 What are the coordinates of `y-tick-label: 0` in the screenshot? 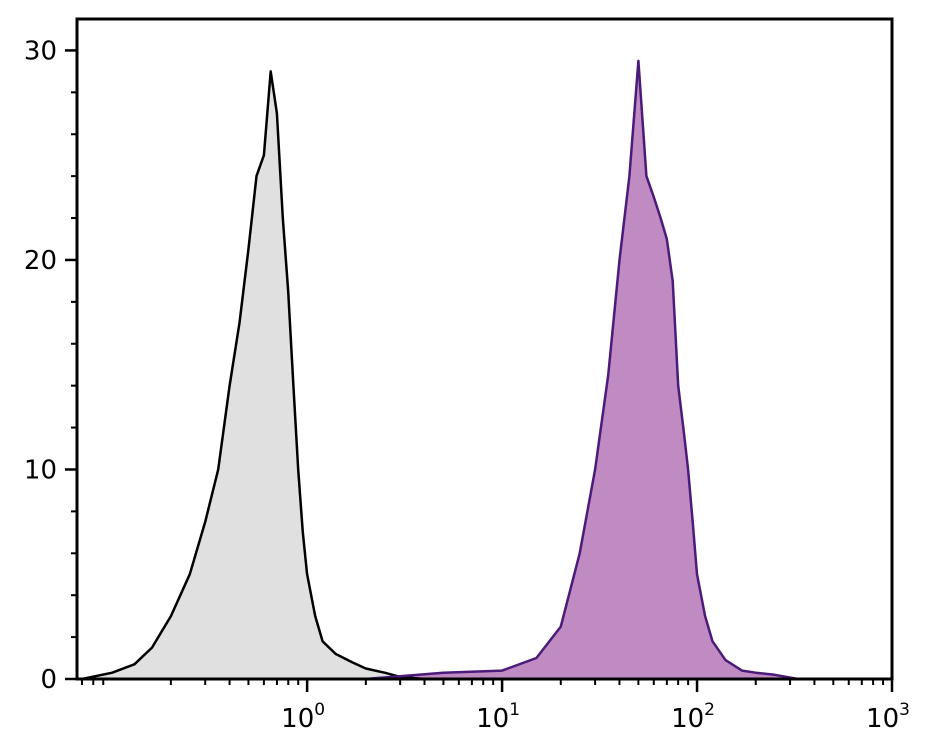 It's located at (48, 680).